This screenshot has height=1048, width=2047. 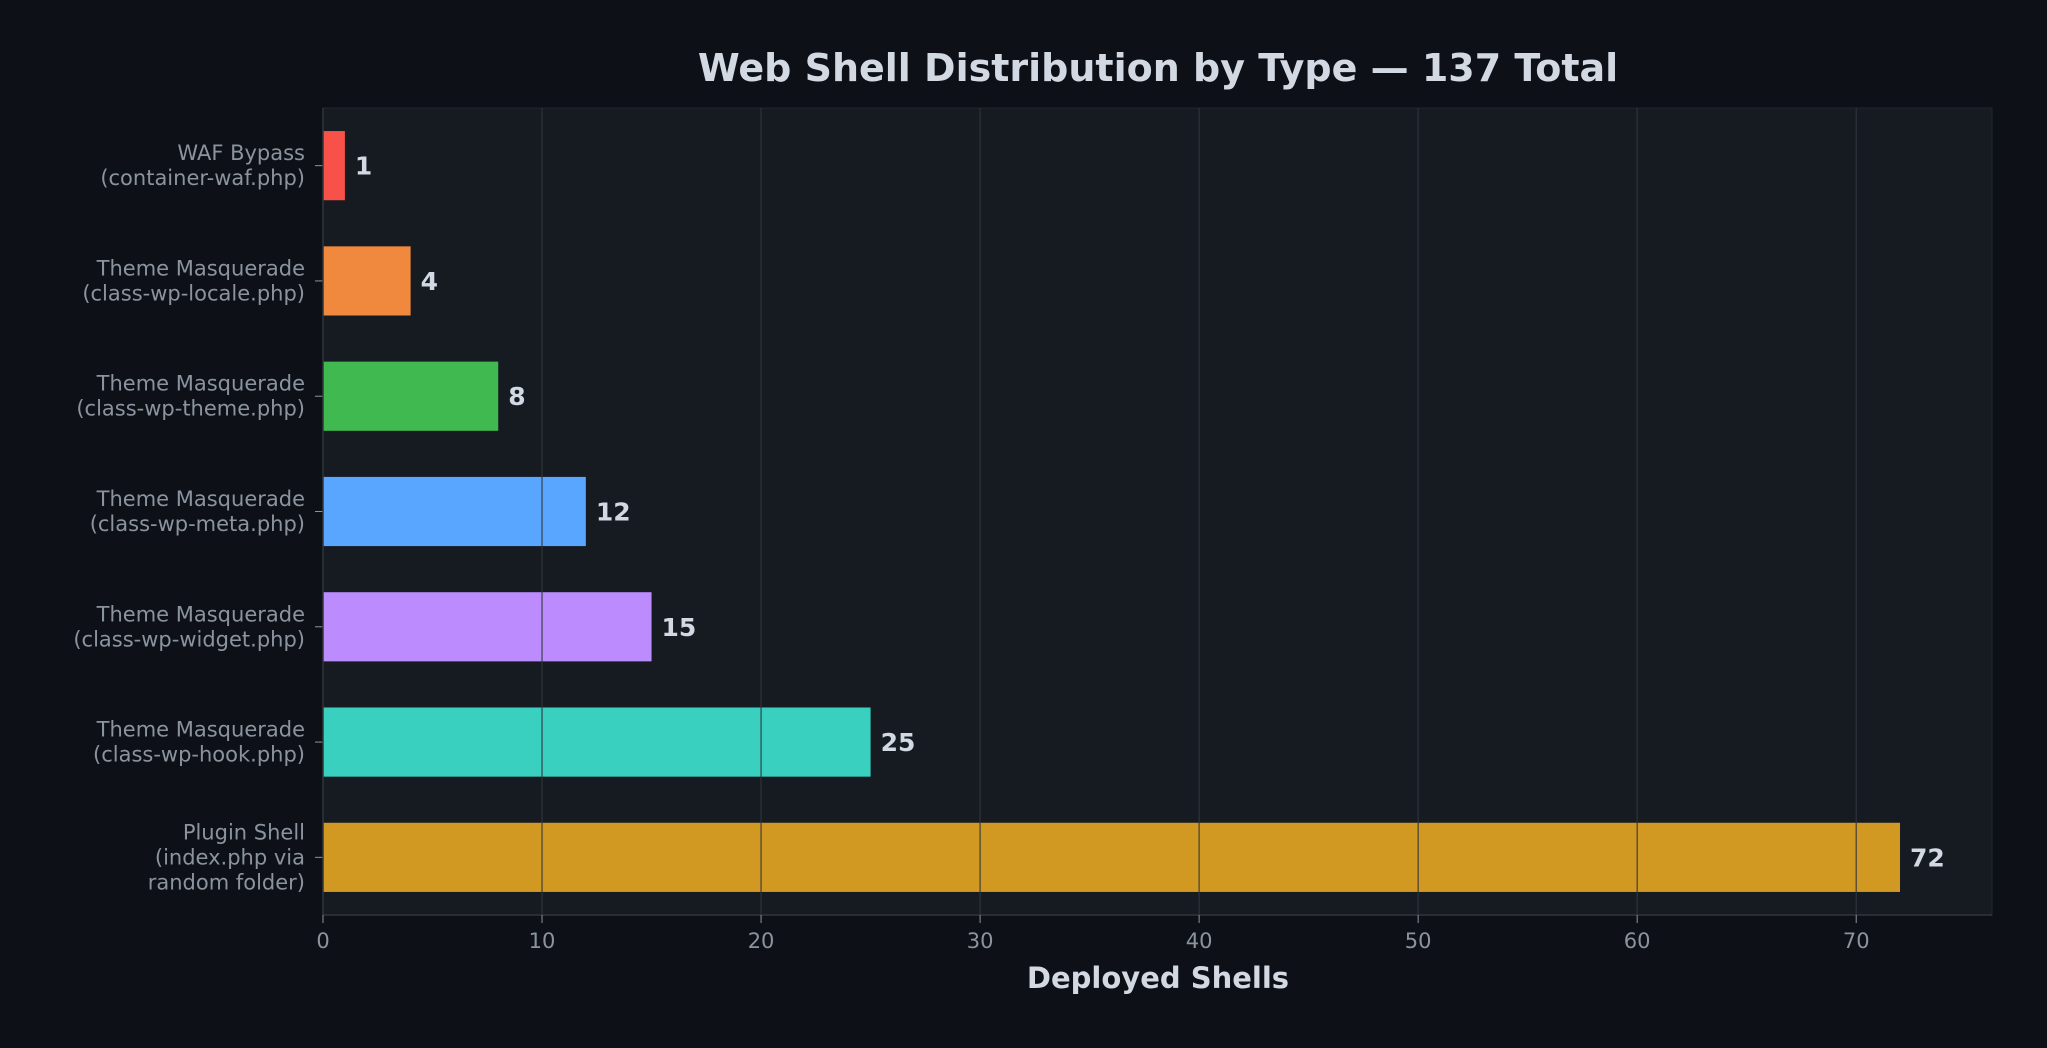 What do you see at coordinates (613, 512) in the screenshot?
I see `value-label: 12` at bounding box center [613, 512].